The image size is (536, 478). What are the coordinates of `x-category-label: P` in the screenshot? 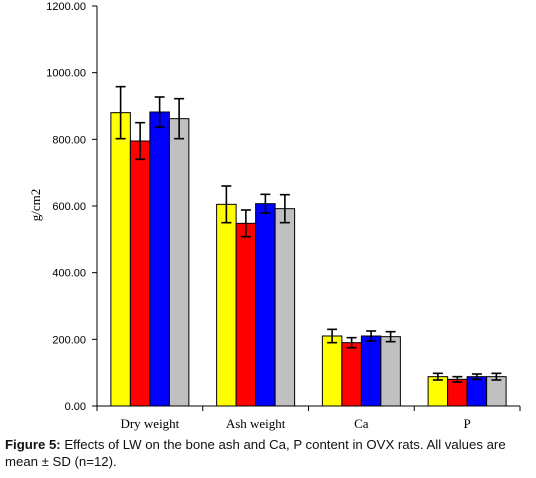 It's located at (467, 423).